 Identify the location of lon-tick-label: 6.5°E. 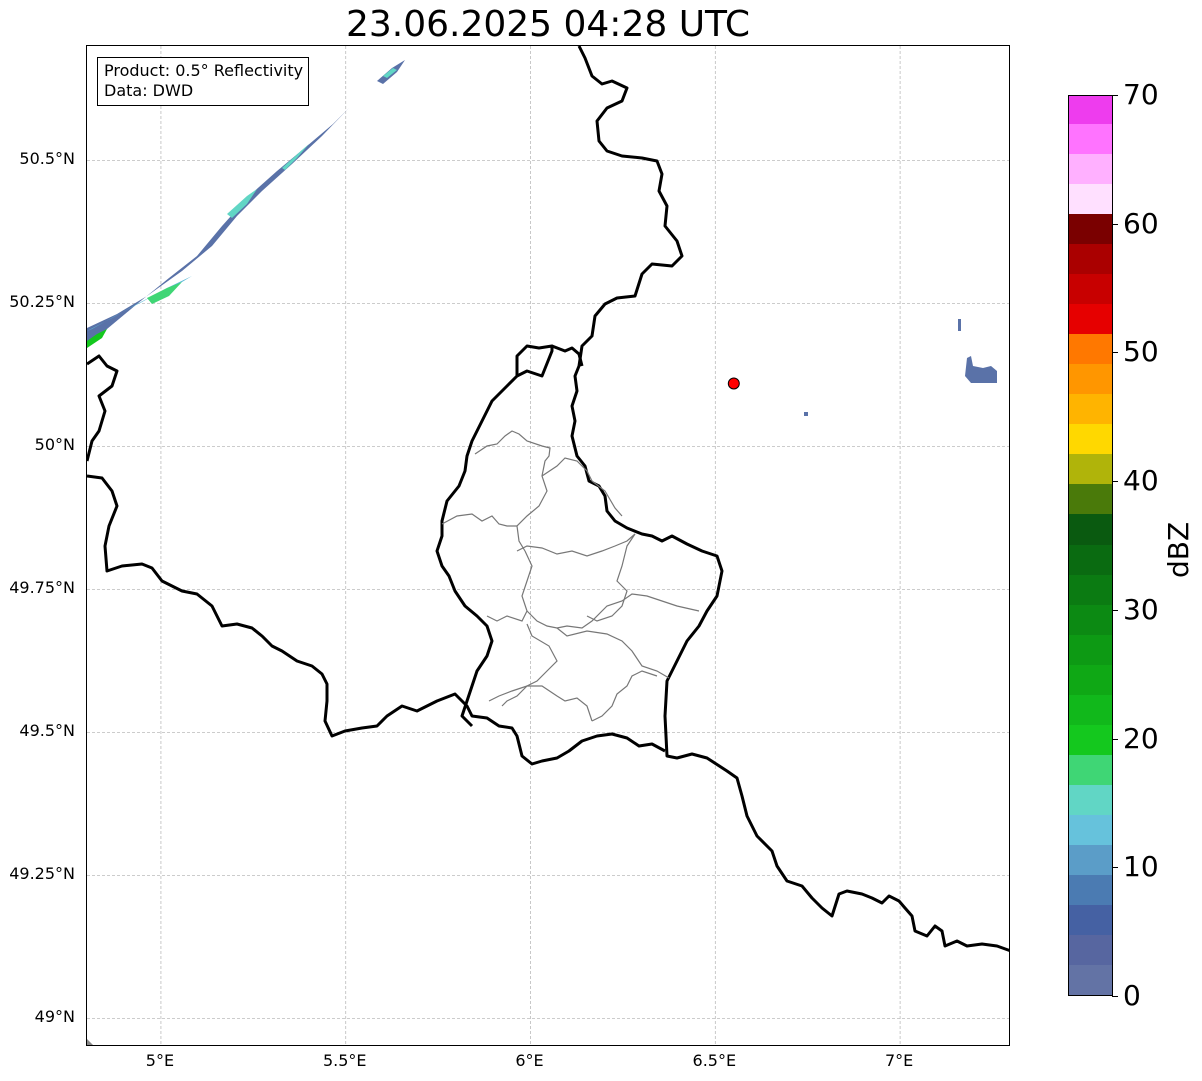
(714, 1060).